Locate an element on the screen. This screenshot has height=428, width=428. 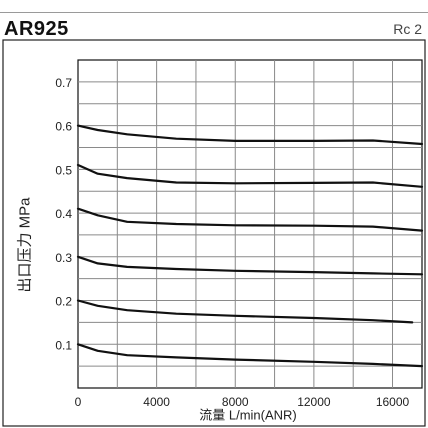
y-tick-label: 0.7 is located at coordinates (63, 83).